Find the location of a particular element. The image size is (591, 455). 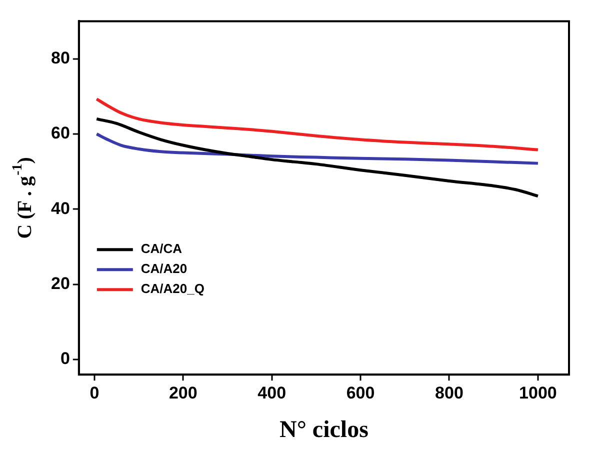

y-tick-label: 20 is located at coordinates (60, 284).